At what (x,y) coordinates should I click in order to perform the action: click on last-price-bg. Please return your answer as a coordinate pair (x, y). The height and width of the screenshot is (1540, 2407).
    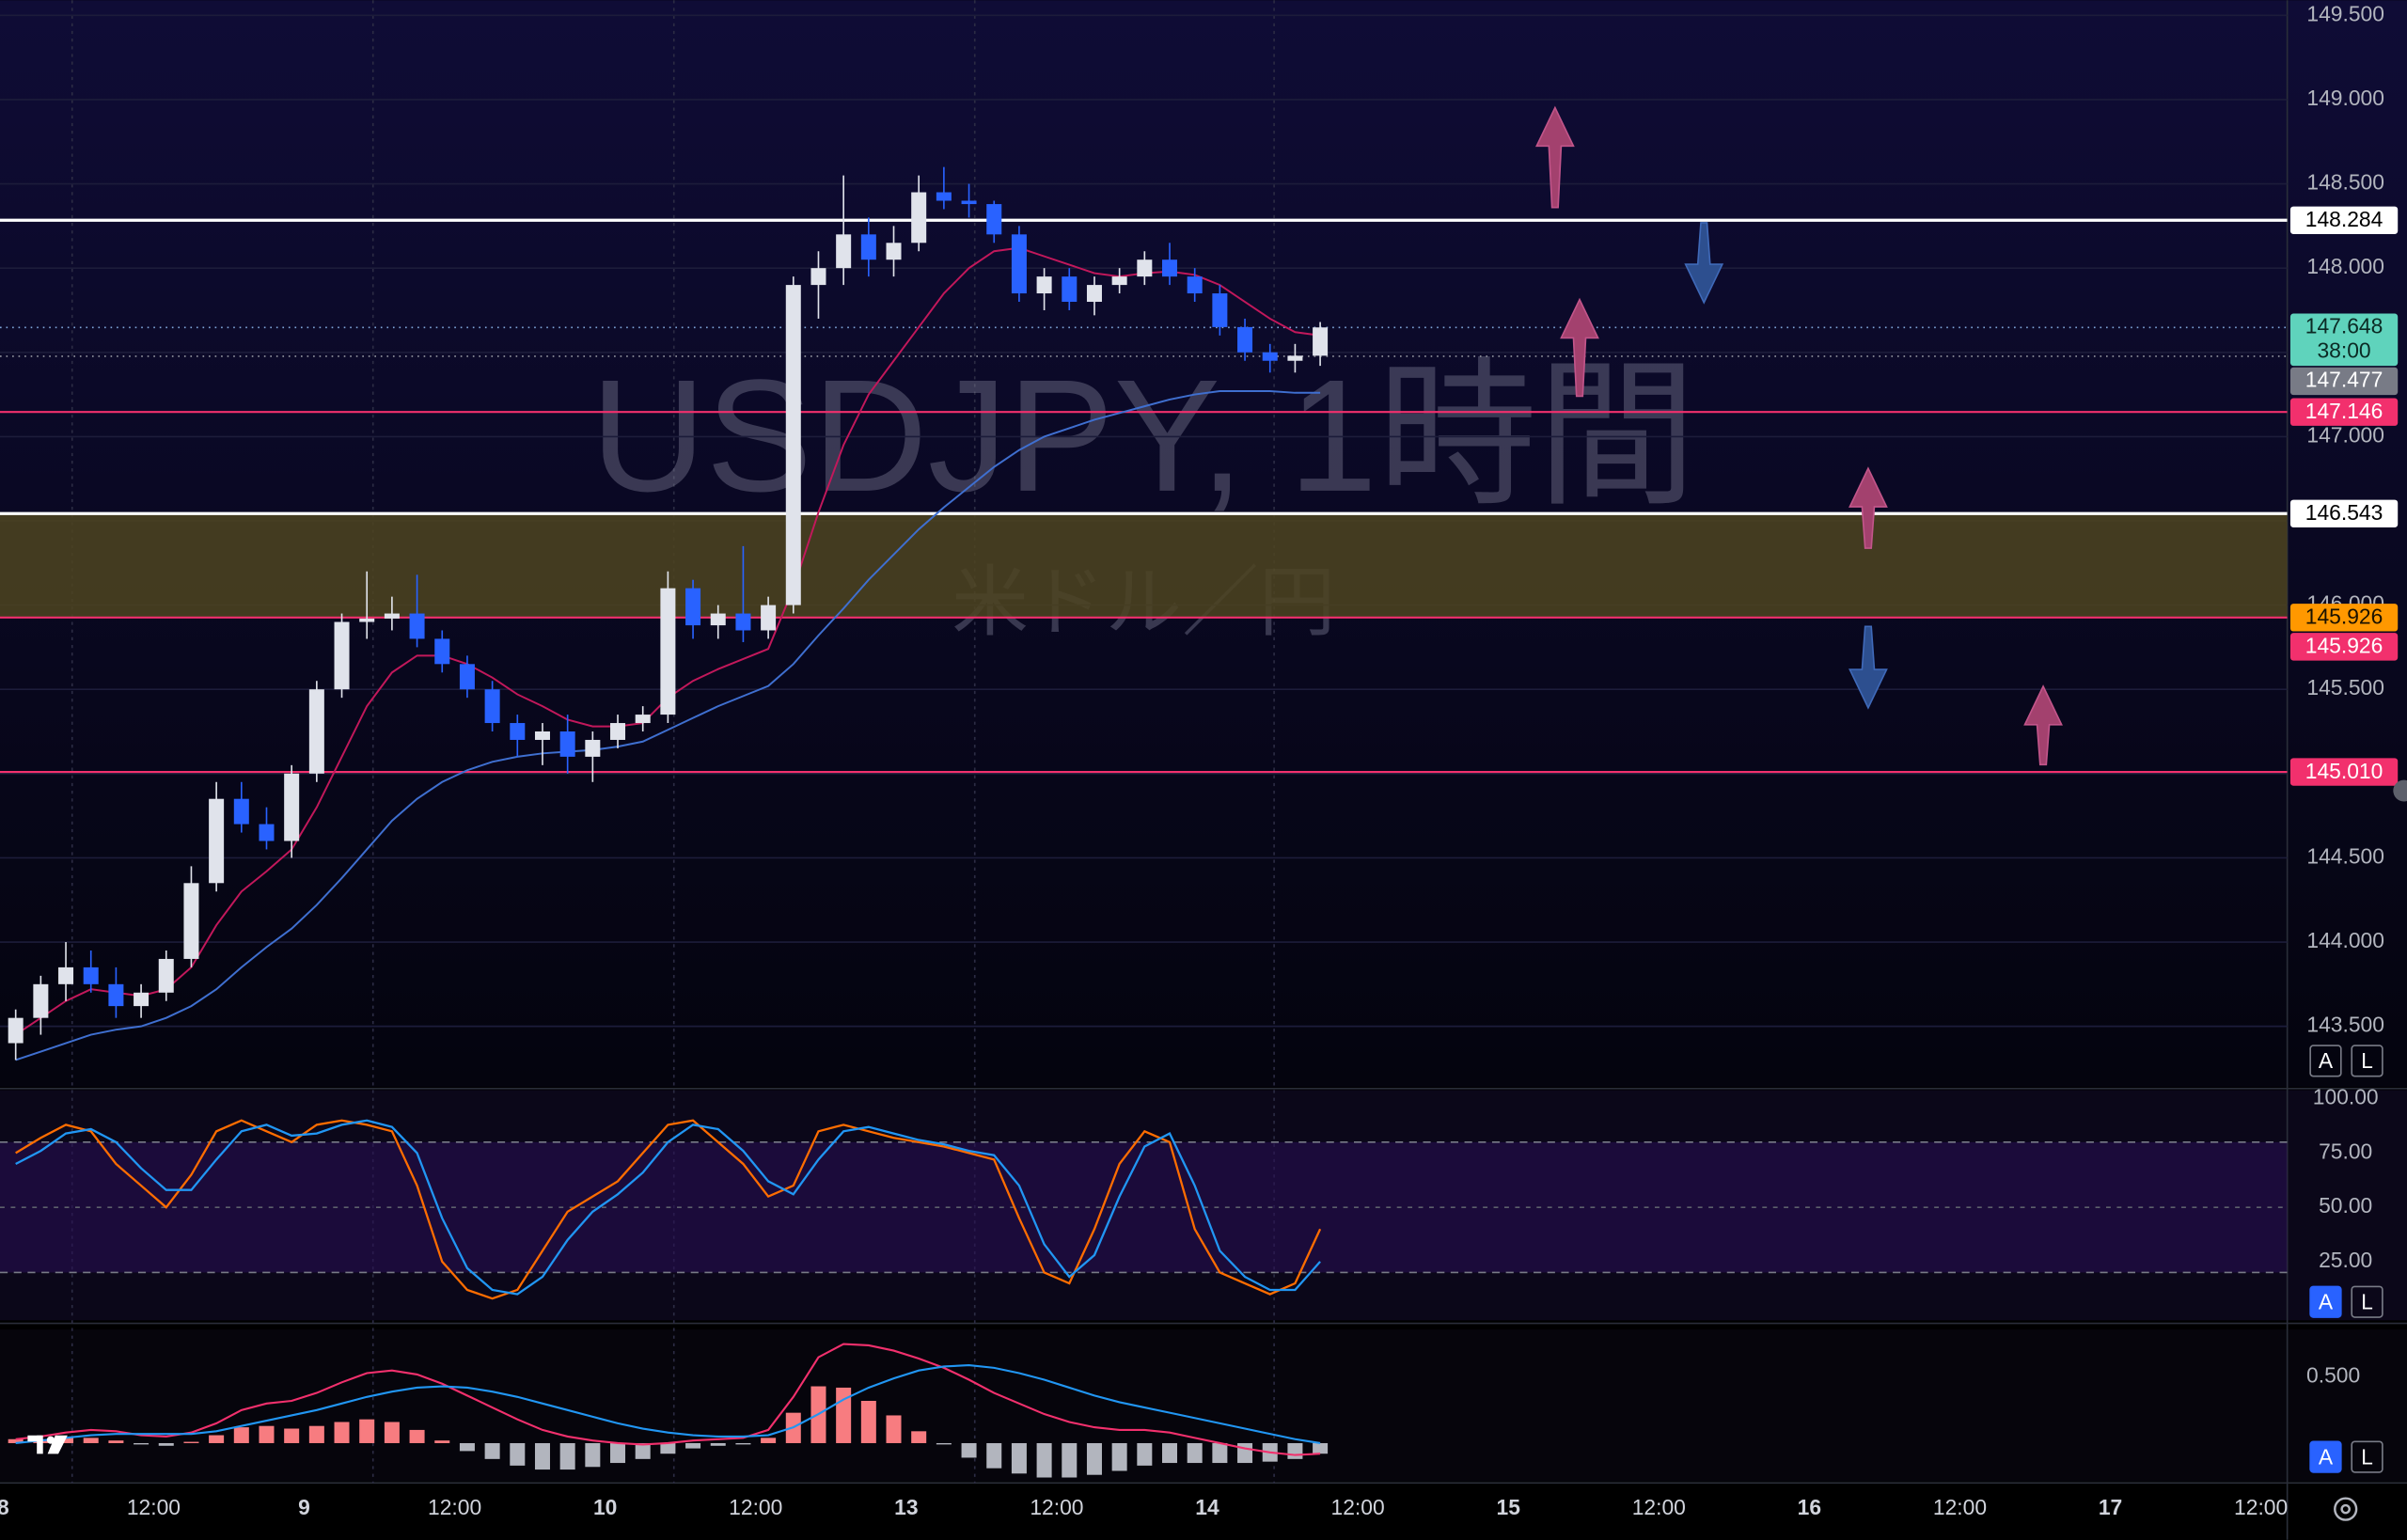
    Looking at the image, I should click on (2344, 340).